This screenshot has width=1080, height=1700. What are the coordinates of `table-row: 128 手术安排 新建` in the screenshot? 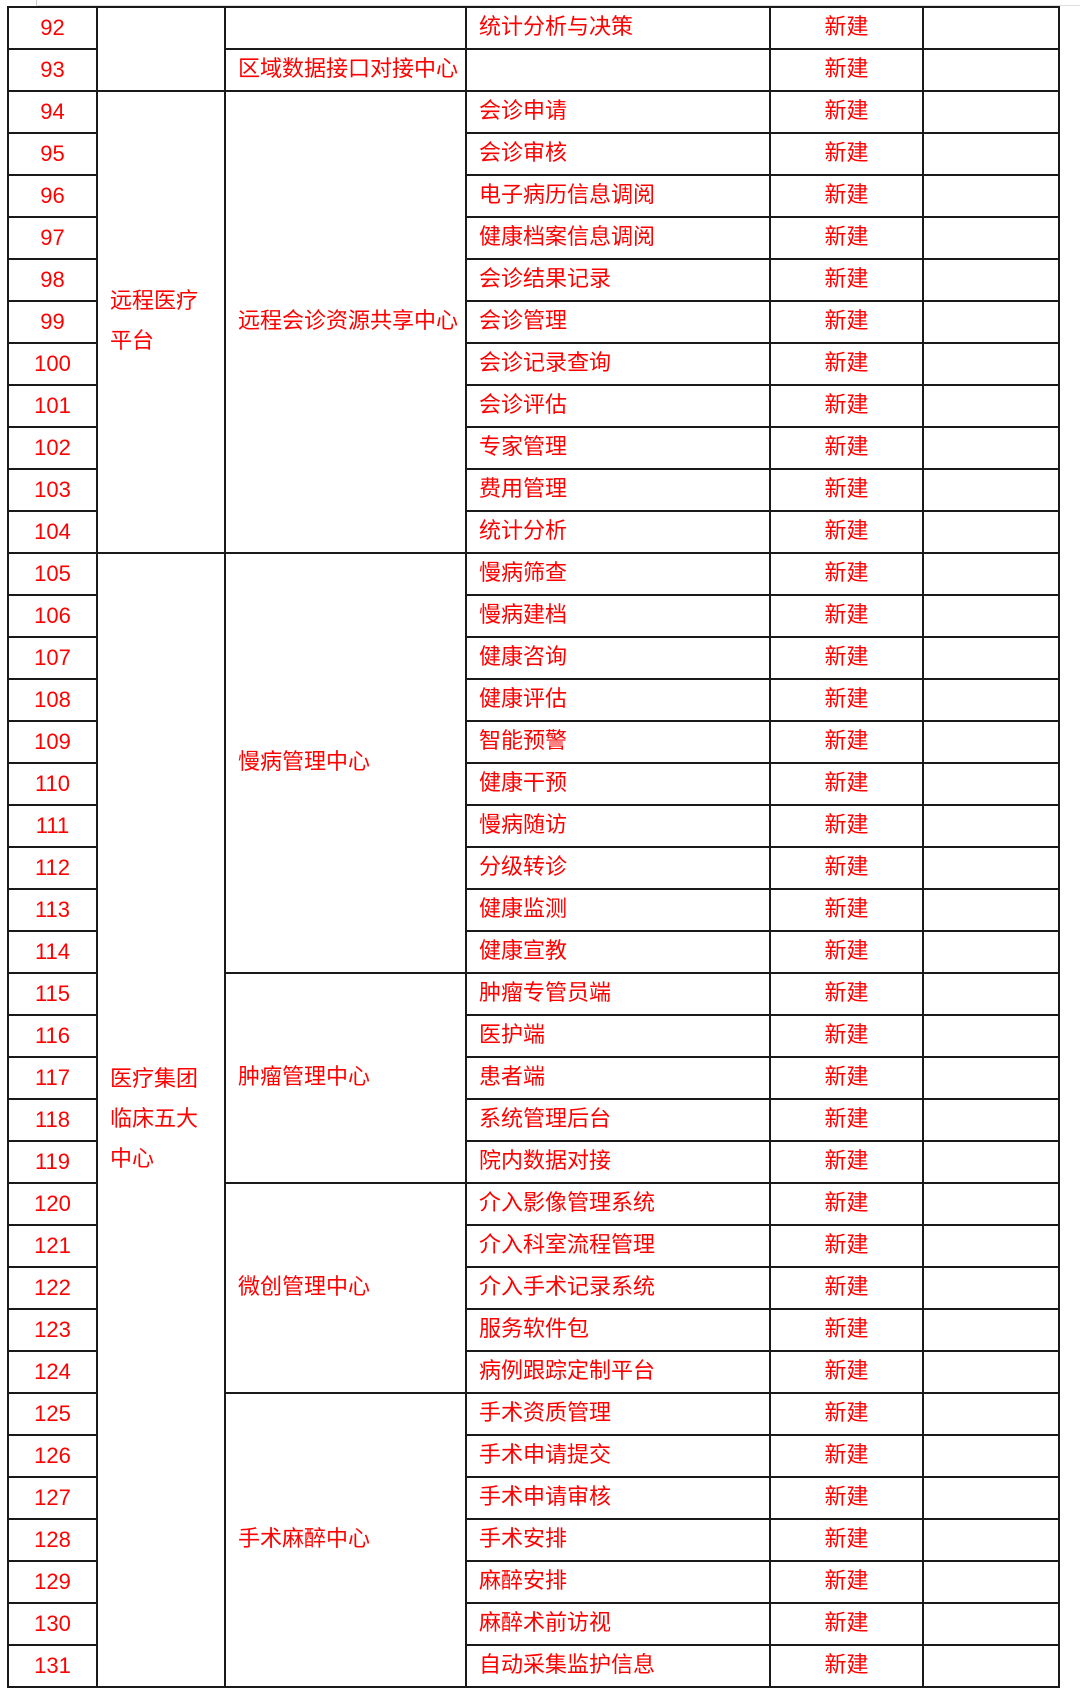 It's located at (533, 1540).